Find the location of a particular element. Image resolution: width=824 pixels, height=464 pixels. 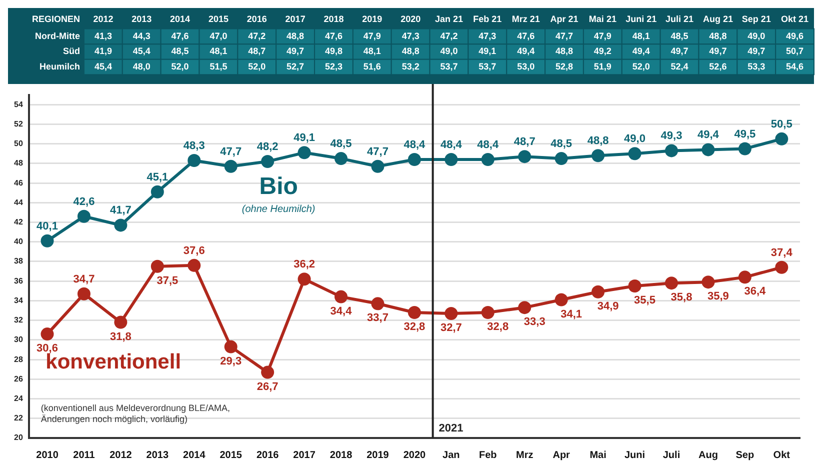

data-label: 31,8 is located at coordinates (121, 336).